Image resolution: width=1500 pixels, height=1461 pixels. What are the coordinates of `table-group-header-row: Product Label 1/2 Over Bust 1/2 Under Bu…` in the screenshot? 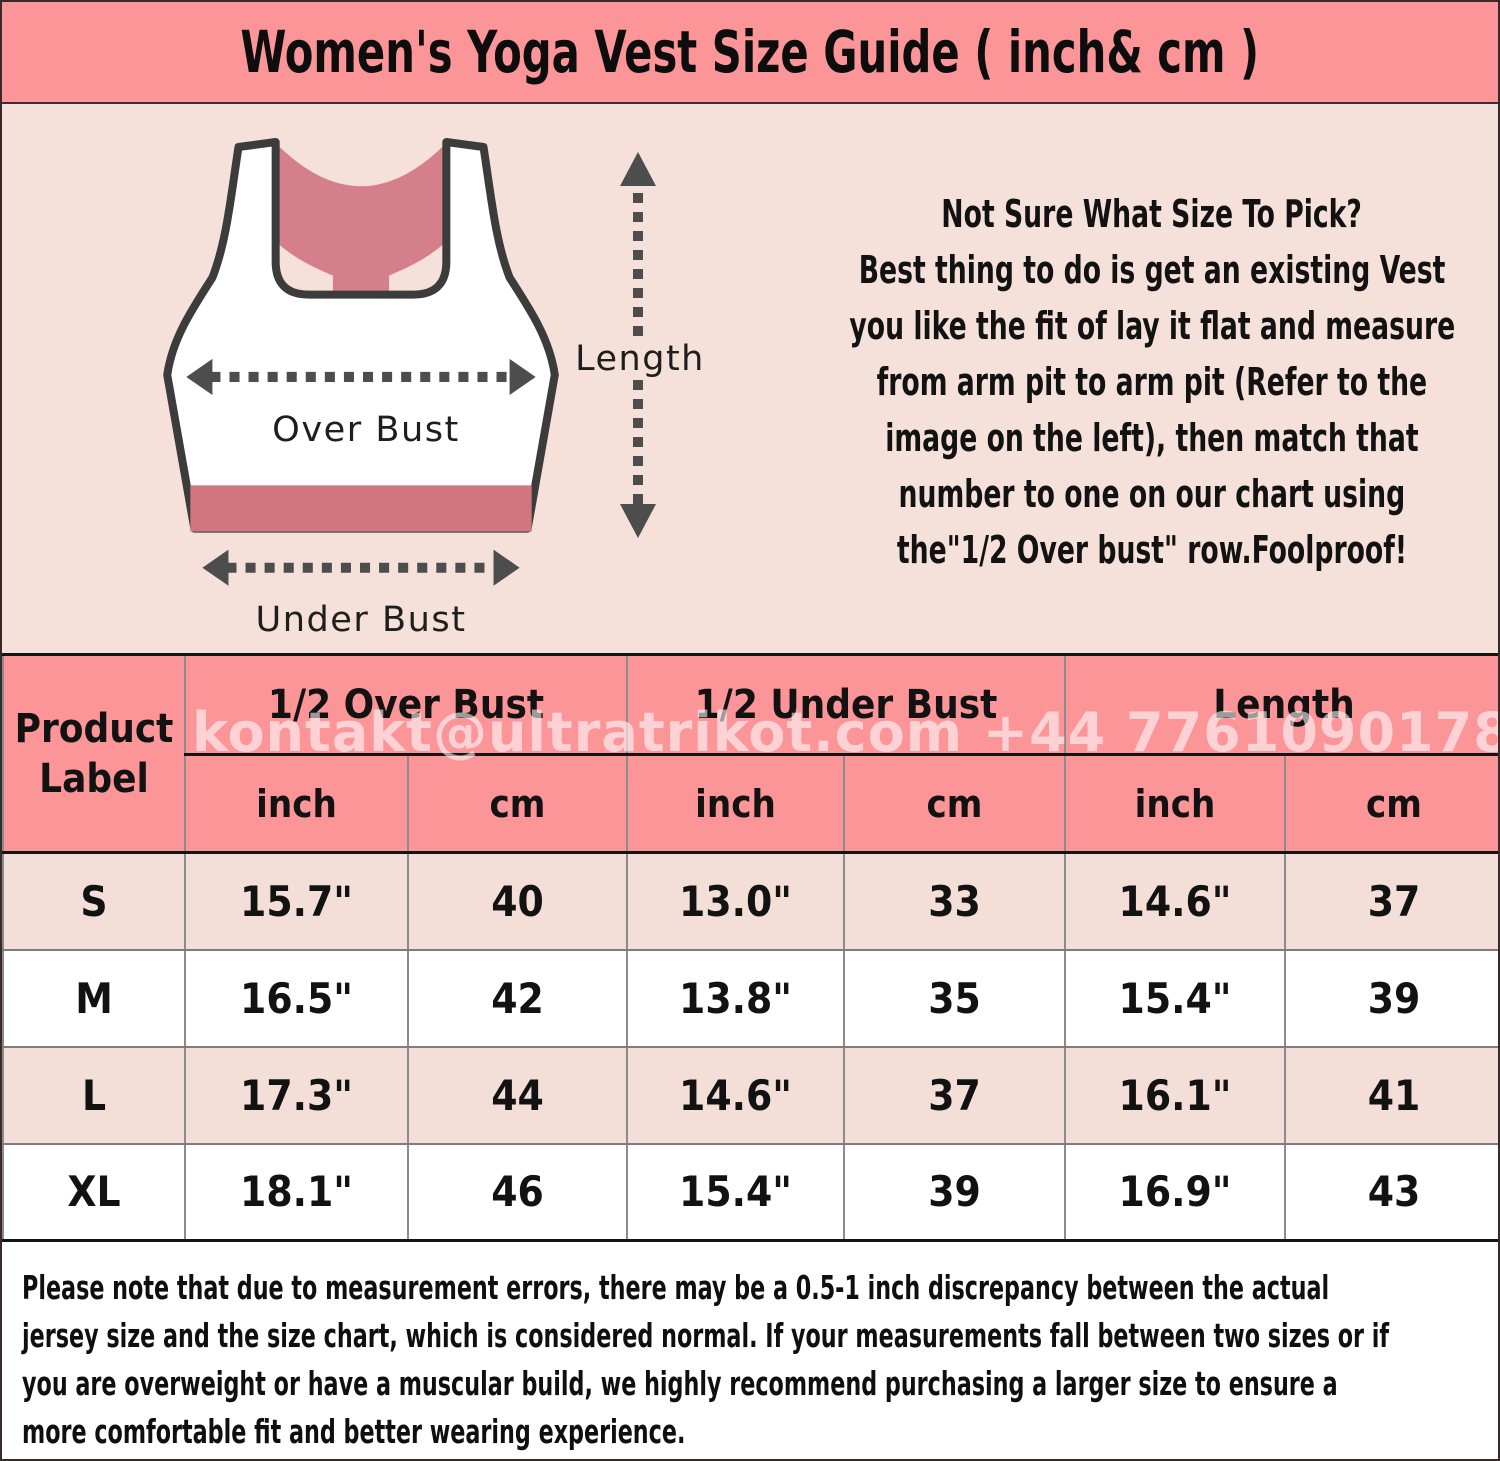 It's located at (750, 754).